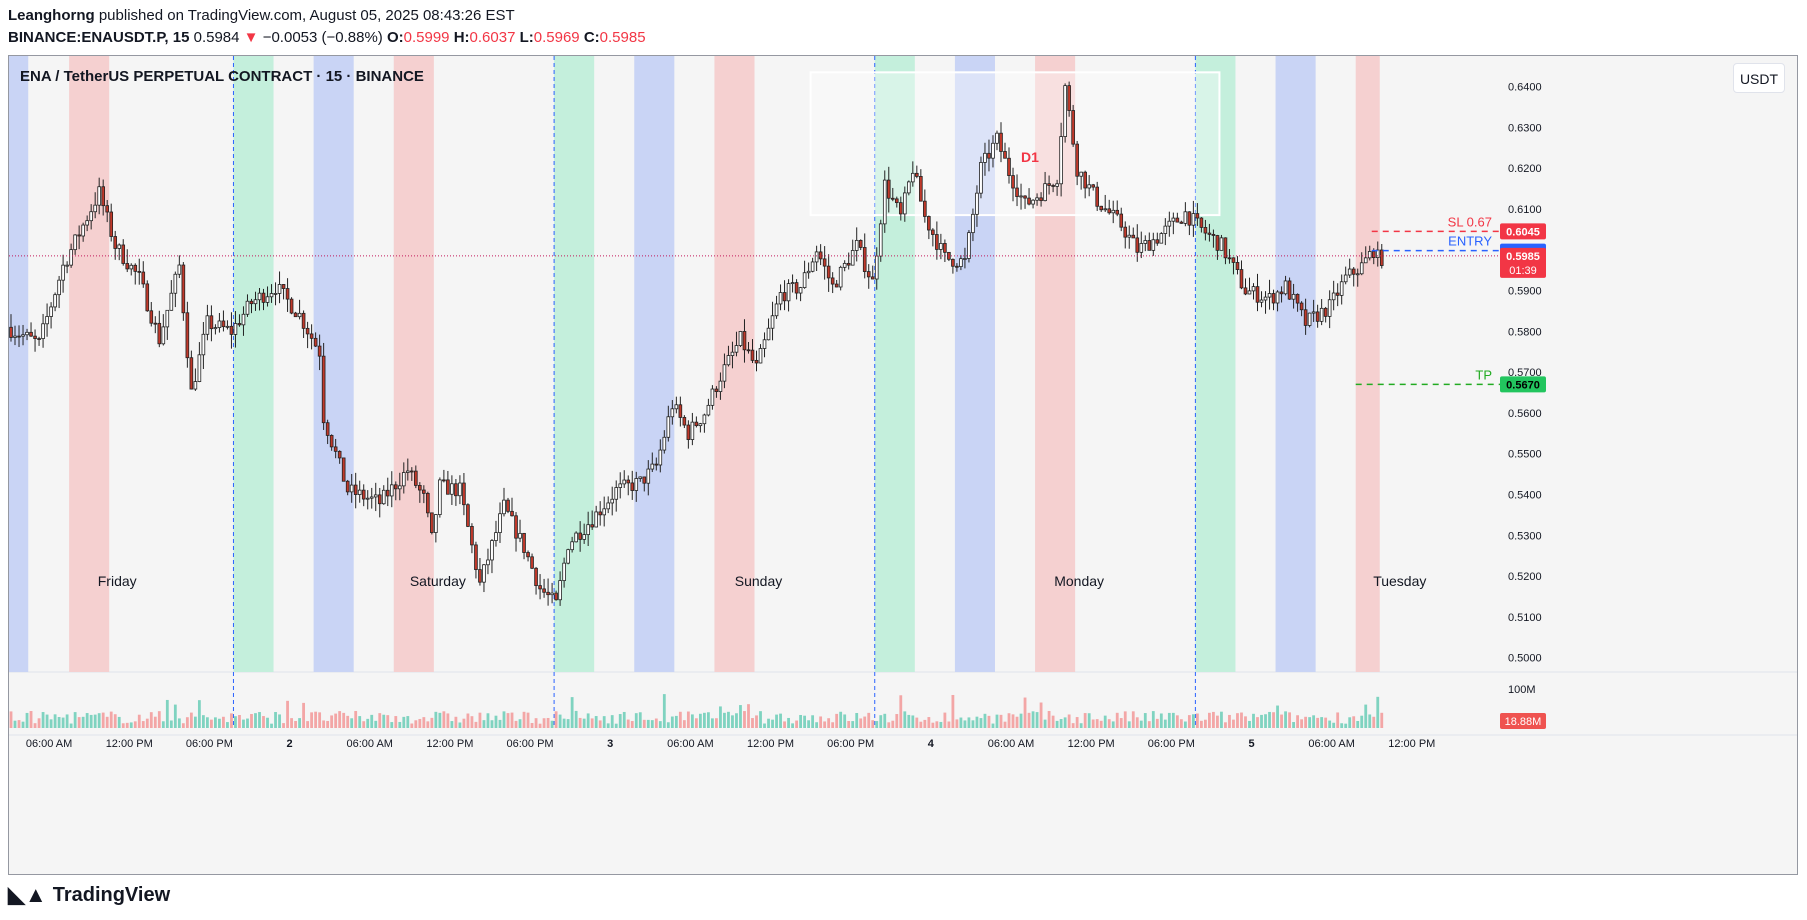 The width and height of the screenshot is (1807, 920). What do you see at coordinates (89, 895) in the screenshot?
I see `tradingview-logo: ◣▲ TradingView` at bounding box center [89, 895].